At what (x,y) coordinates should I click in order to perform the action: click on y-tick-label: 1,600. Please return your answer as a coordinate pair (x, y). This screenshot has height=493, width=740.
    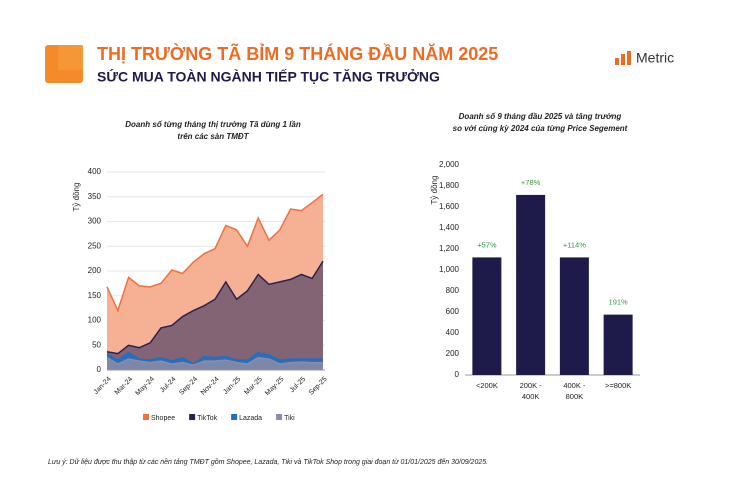
    Looking at the image, I should click on (449, 206).